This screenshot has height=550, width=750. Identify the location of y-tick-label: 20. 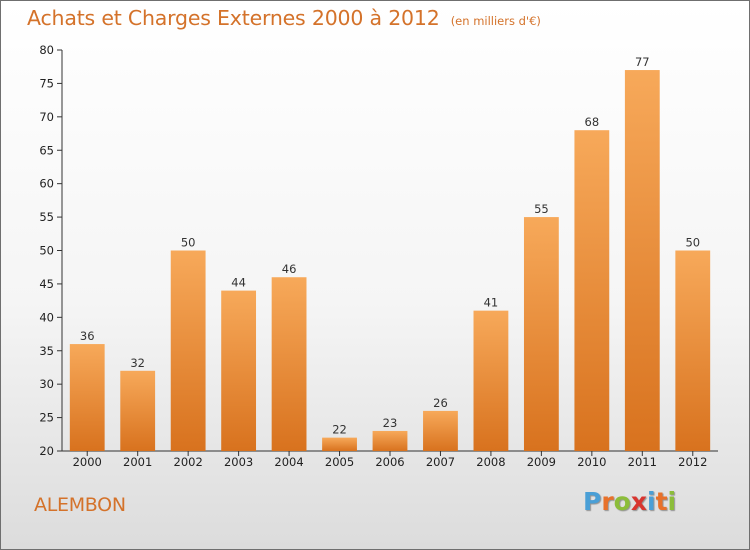
(46, 451).